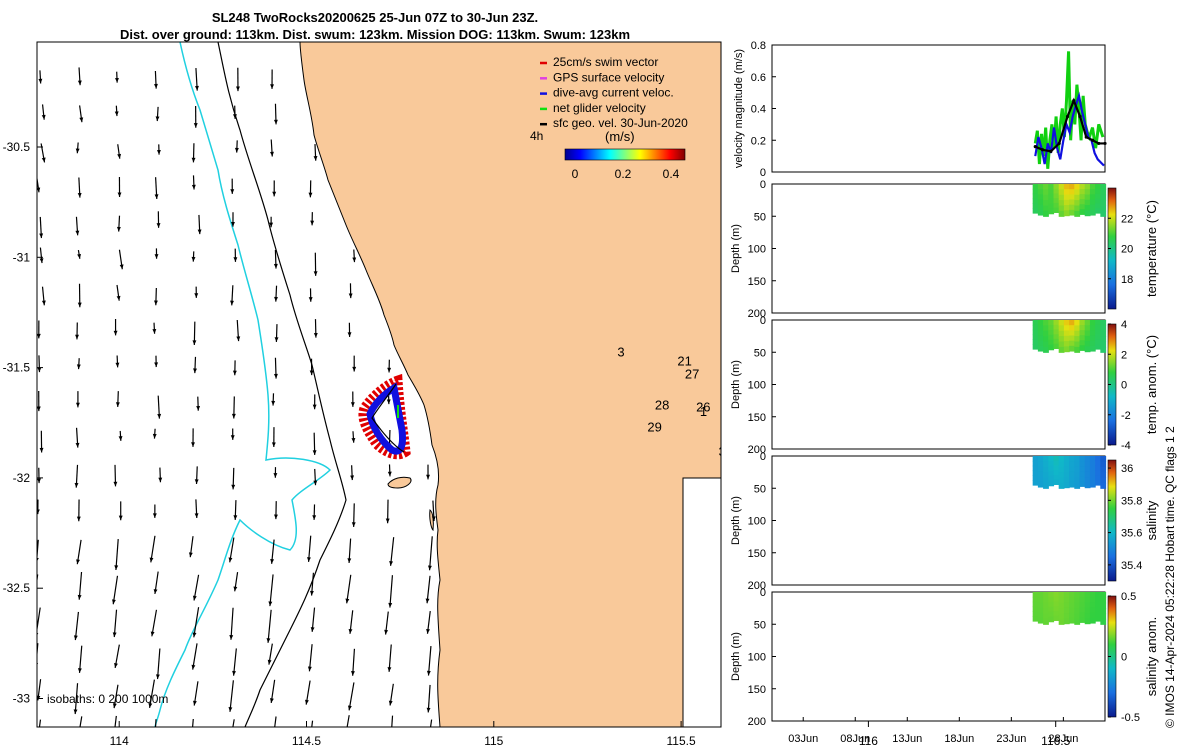 This screenshot has height=750, width=1200. I want to click on colorbar-label: temperature (°C), so click(1151, 248).